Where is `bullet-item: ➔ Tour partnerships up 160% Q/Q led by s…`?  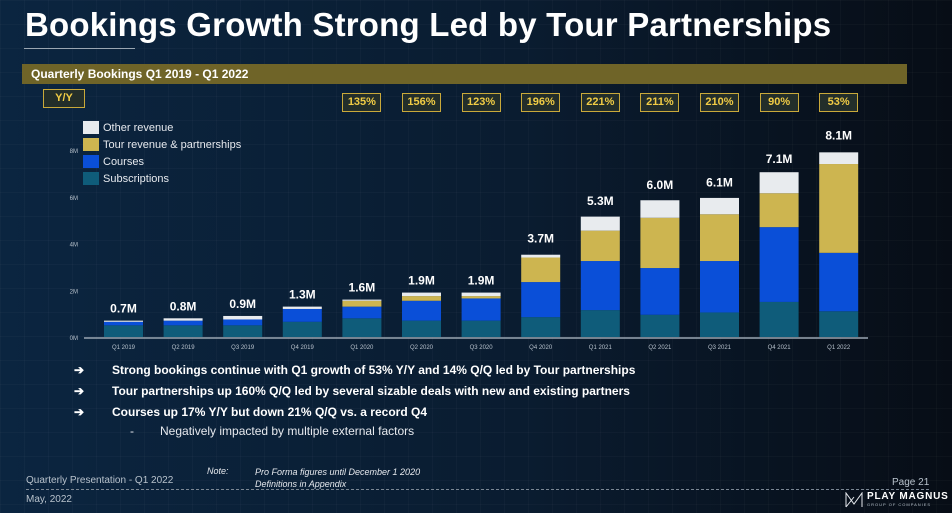
bullet-item: ➔ Tour partnerships up 160% Q/Q led by s… is located at coordinates (354, 390).